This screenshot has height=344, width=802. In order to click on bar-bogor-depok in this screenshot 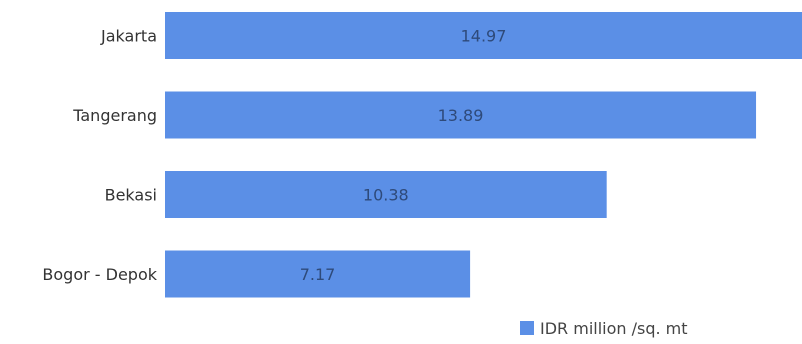, I will do `click(318, 274)`.